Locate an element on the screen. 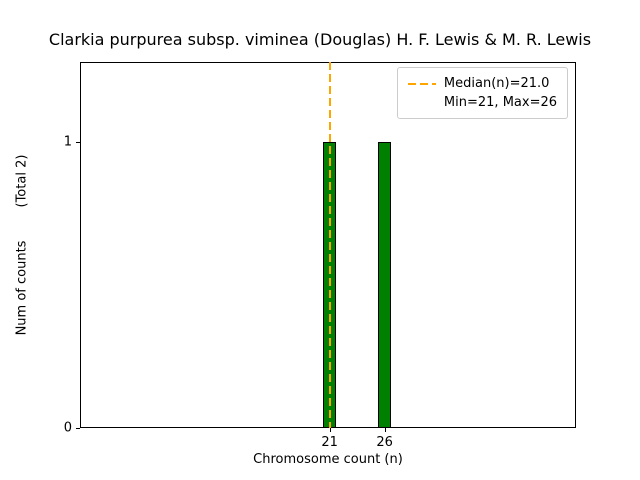 The image size is (640, 480). x-tick-label-21: 21 is located at coordinates (329, 442).